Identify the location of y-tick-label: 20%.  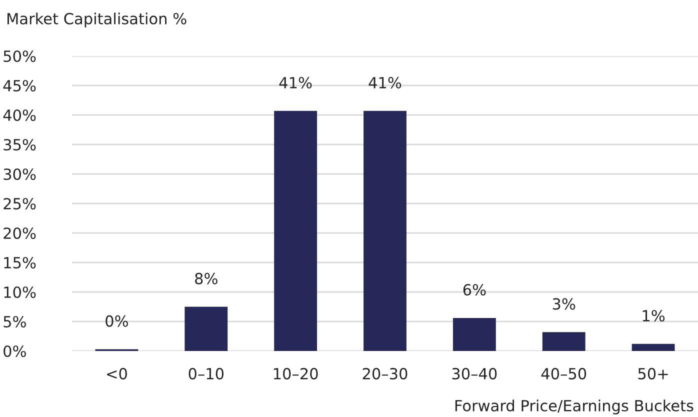
(20, 233).